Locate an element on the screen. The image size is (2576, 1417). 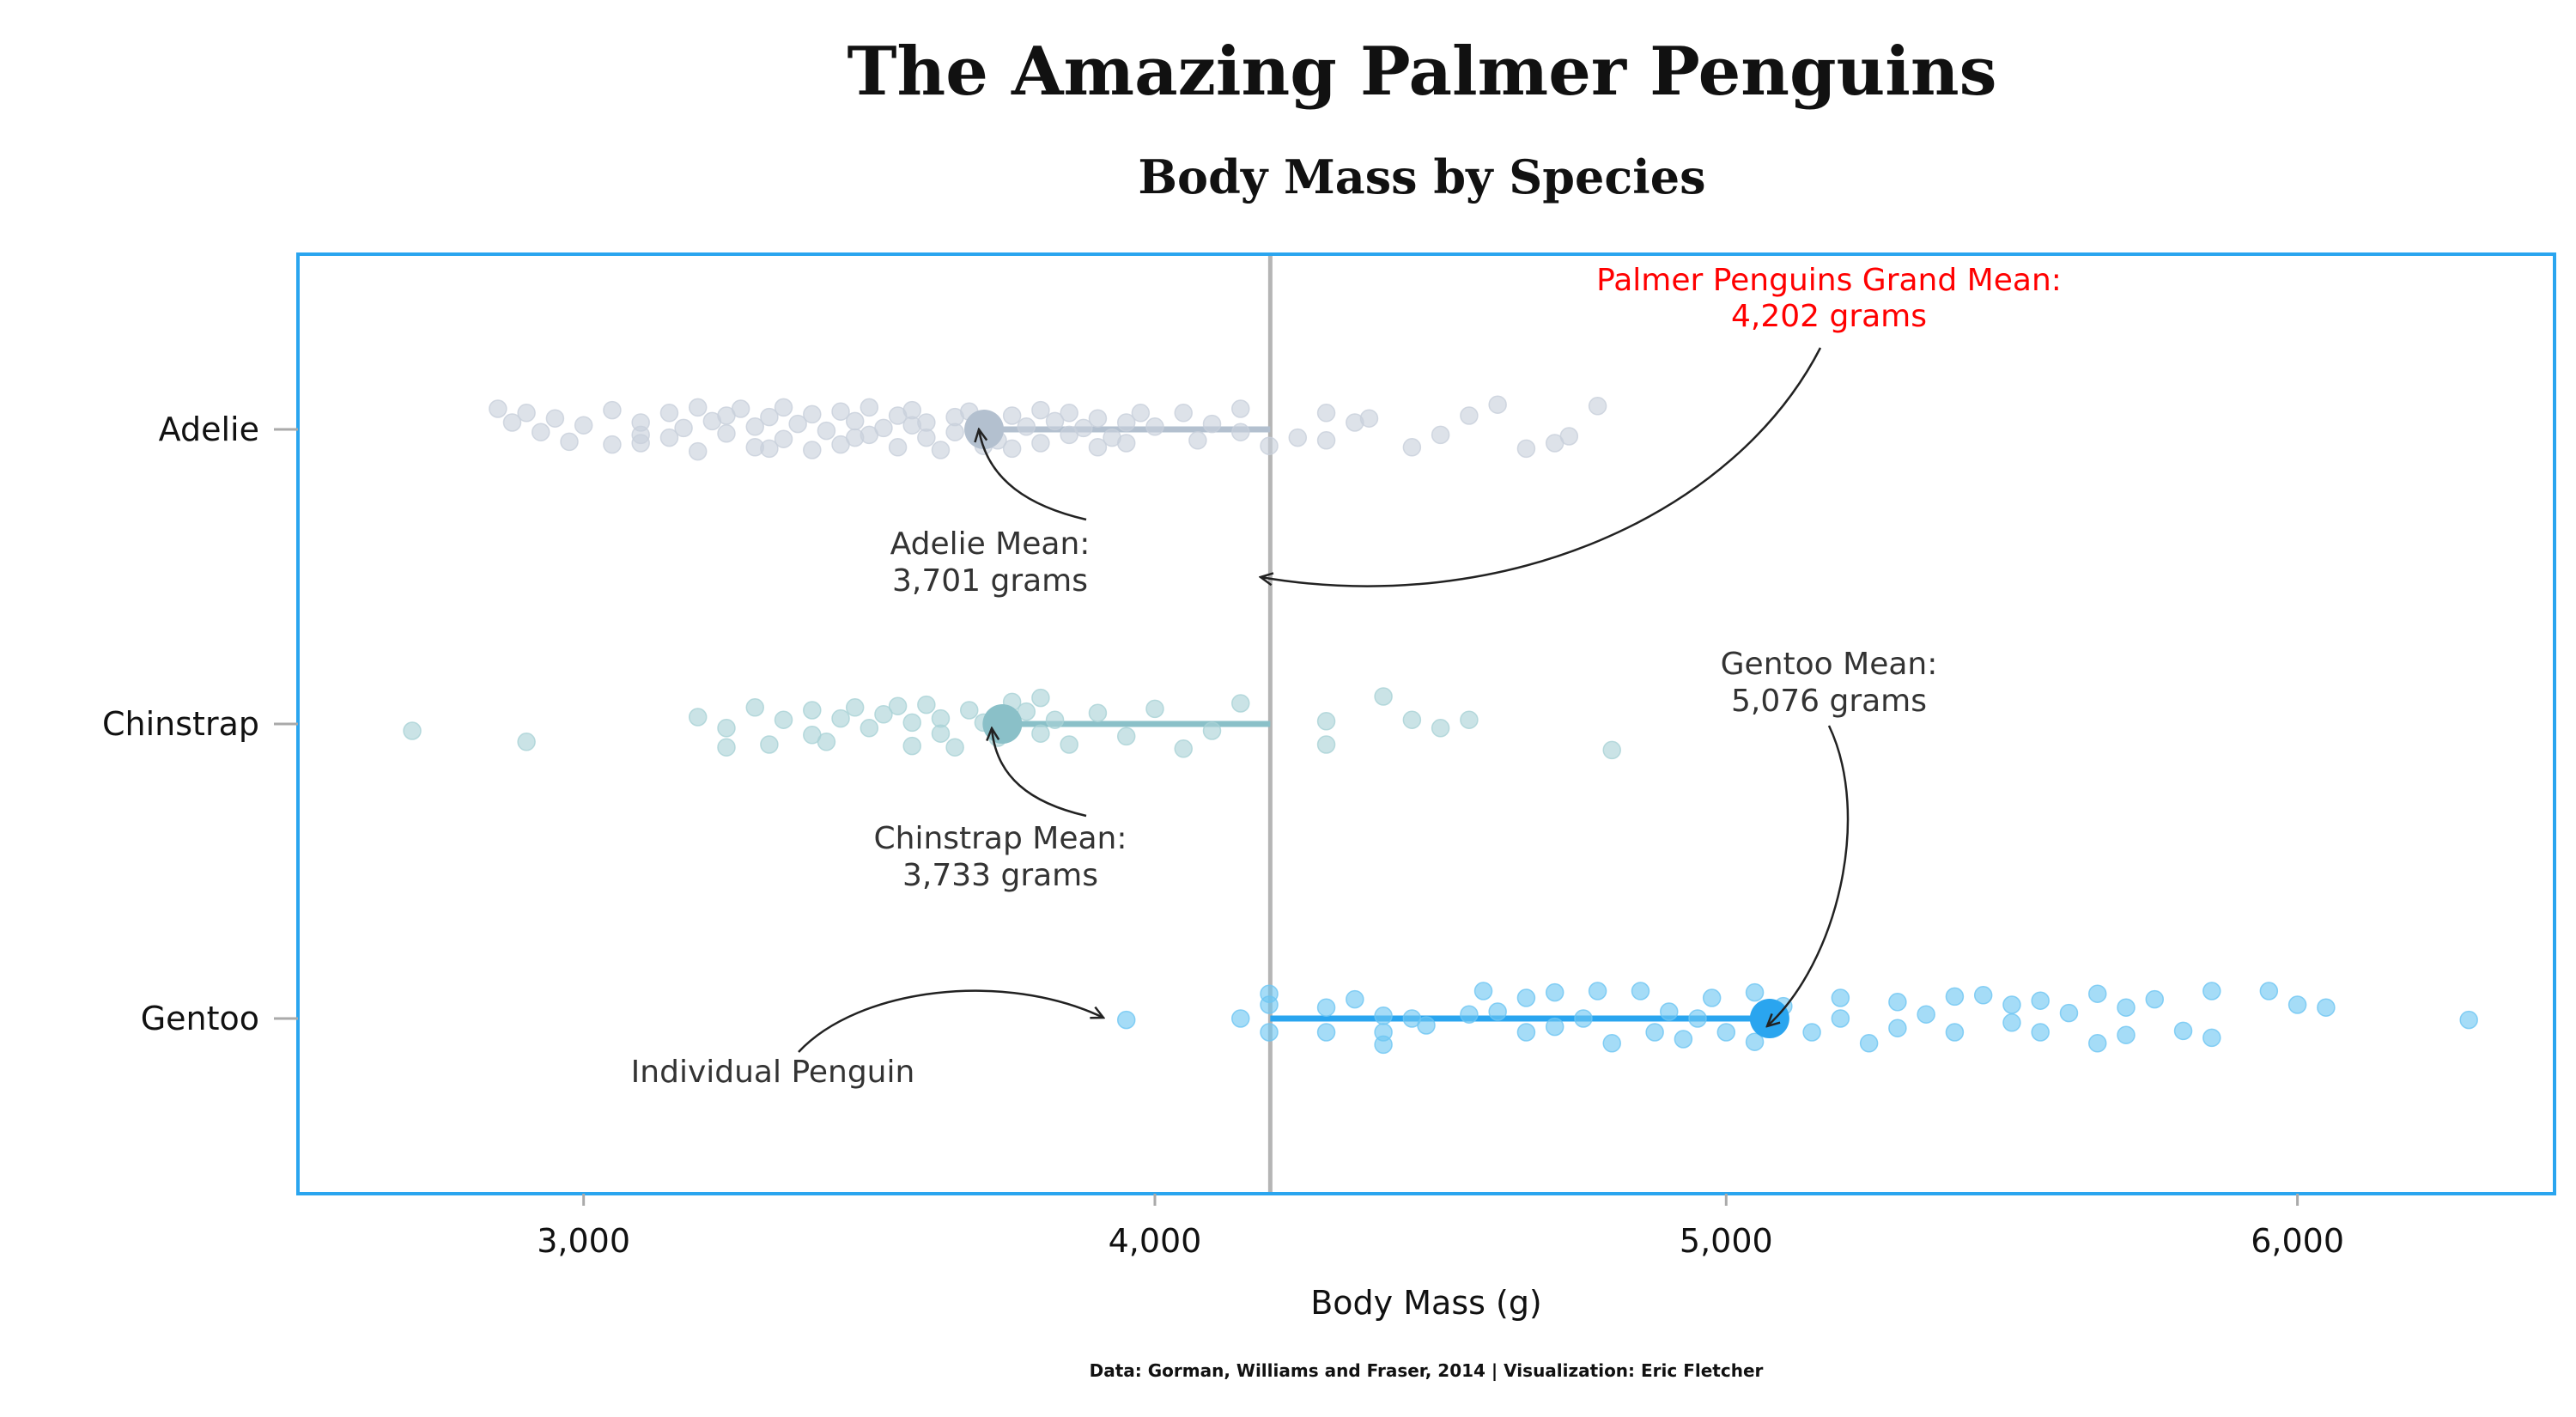
chart-title: The Amazing Palmer Penguins is located at coordinates (1422, 72).